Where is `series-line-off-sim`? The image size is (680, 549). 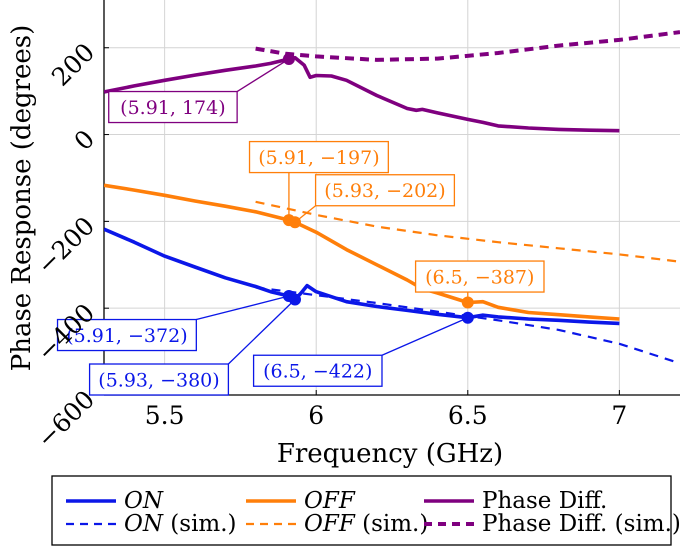 series-line-off-sim is located at coordinates (467, 231).